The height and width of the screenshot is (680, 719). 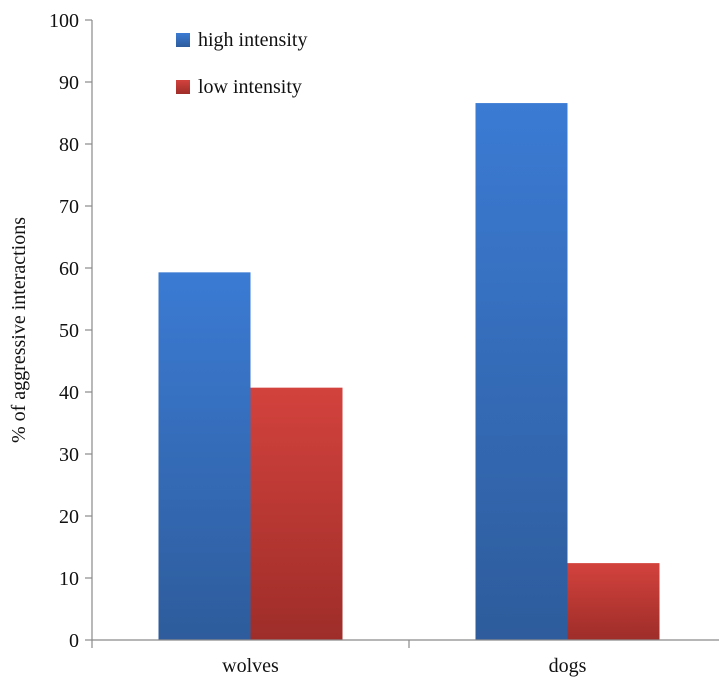 What do you see at coordinates (69, 455) in the screenshot?
I see `y-tick-label: 30` at bounding box center [69, 455].